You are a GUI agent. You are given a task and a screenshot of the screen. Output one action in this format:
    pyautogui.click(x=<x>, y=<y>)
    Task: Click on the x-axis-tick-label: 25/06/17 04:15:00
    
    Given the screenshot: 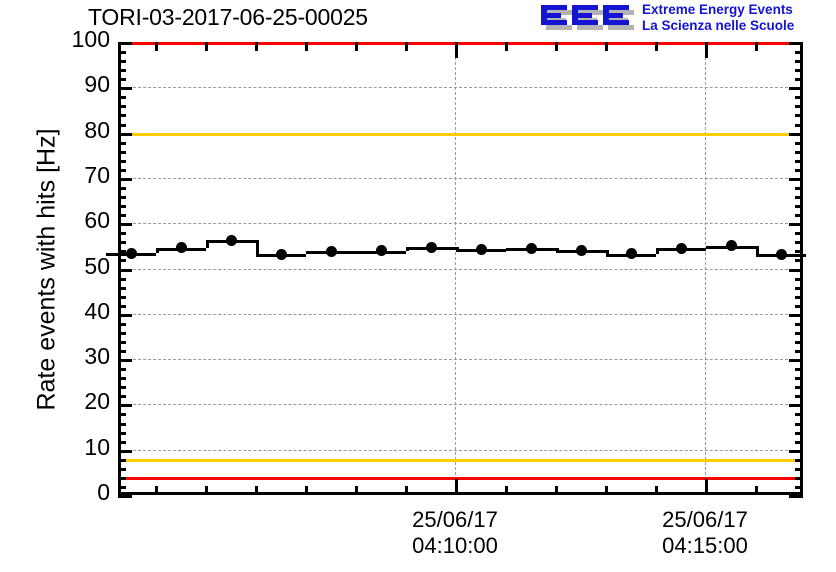 What is the action you would take?
    pyautogui.click(x=705, y=533)
    